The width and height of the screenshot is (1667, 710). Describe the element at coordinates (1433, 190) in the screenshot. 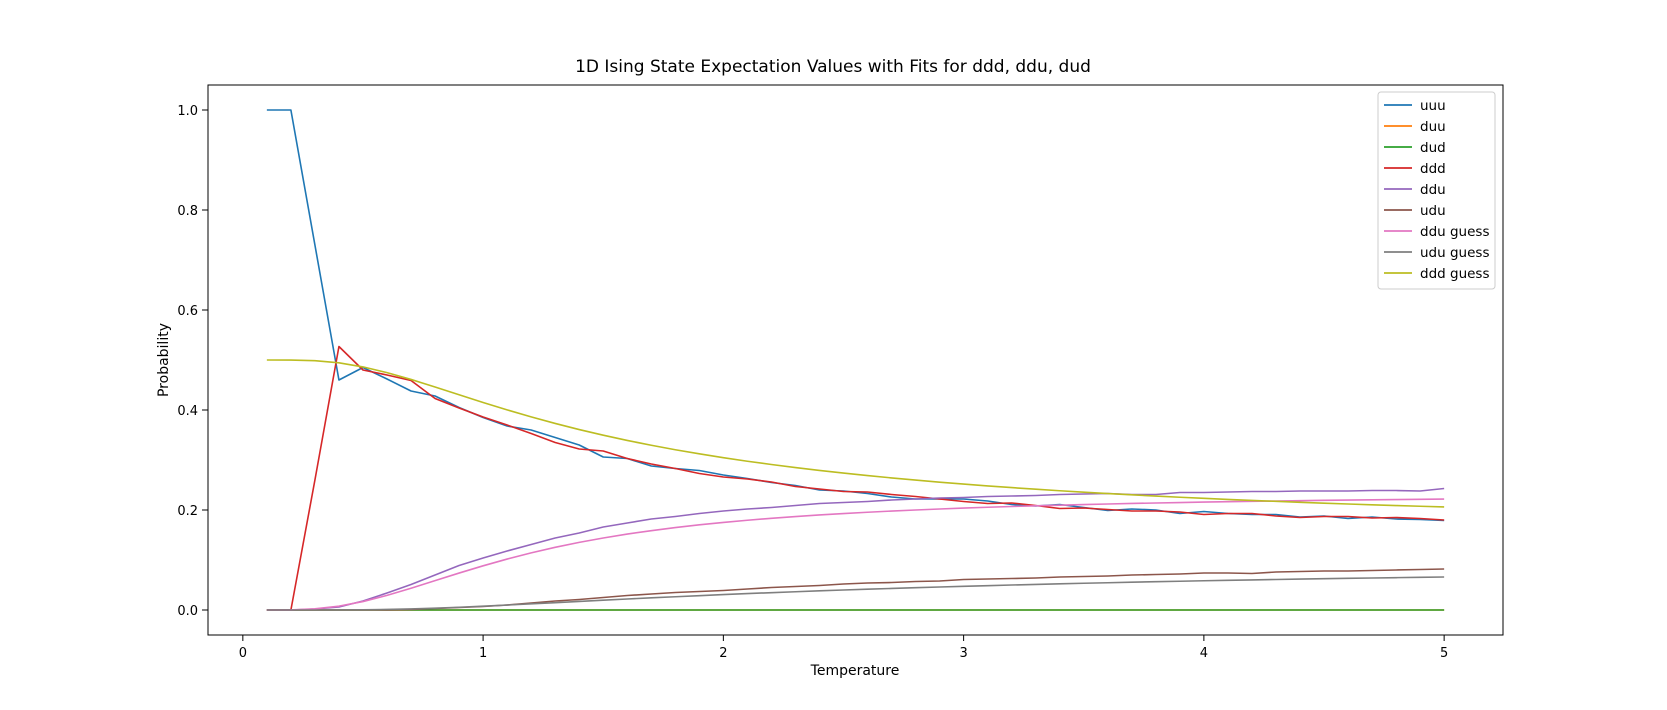

I see `legend-label: ddu` at that location.